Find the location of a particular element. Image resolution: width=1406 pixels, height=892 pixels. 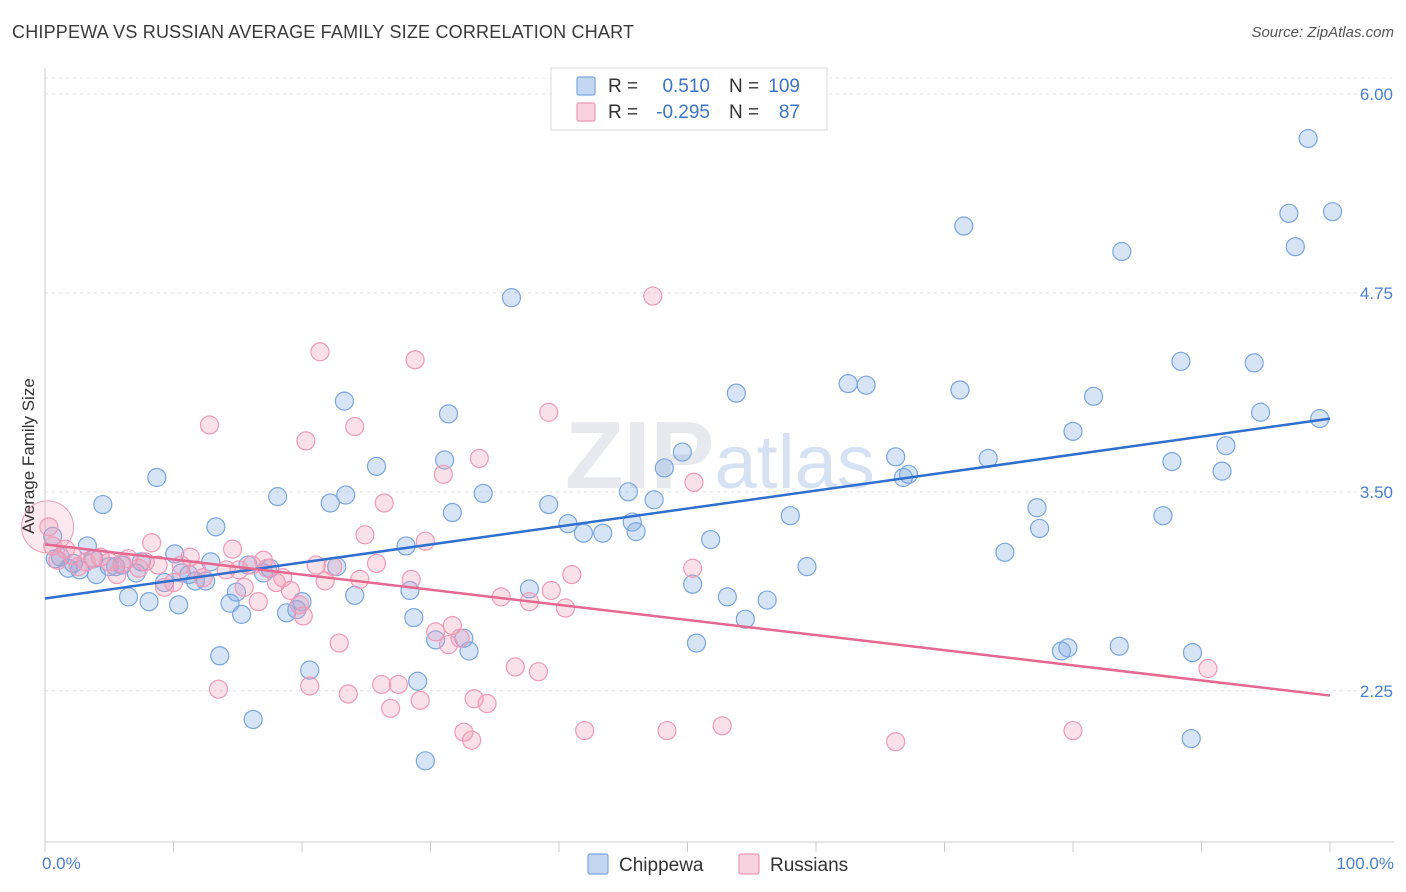

y-tick-label: 2.25 is located at coordinates (1376, 691).